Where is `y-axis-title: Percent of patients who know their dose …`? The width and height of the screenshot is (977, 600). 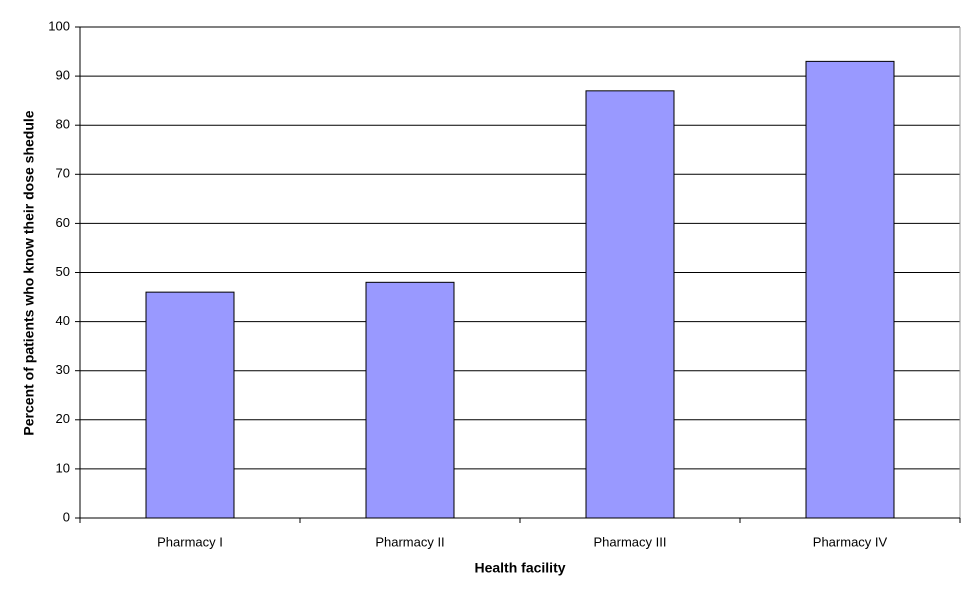 y-axis-title: Percent of patients who know their dose … is located at coordinates (29, 272).